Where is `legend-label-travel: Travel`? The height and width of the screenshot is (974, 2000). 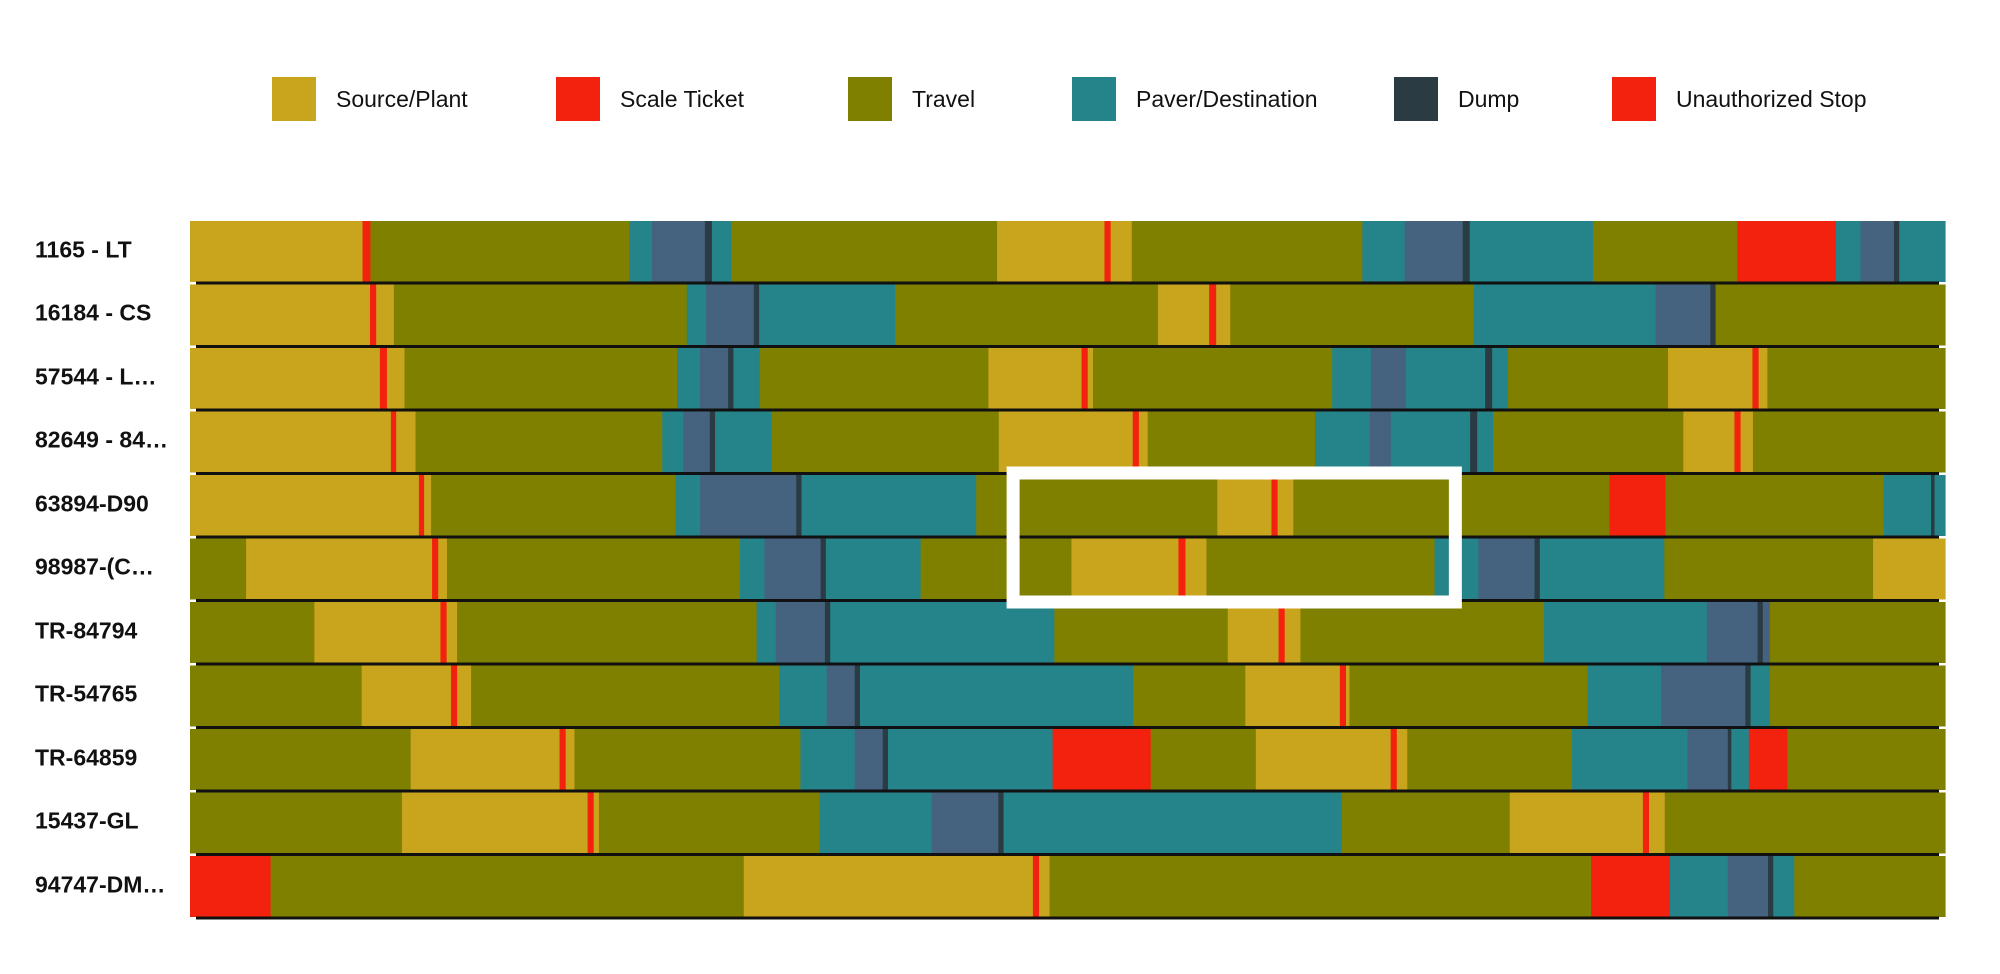
legend-label-travel: Travel is located at coordinates (944, 98).